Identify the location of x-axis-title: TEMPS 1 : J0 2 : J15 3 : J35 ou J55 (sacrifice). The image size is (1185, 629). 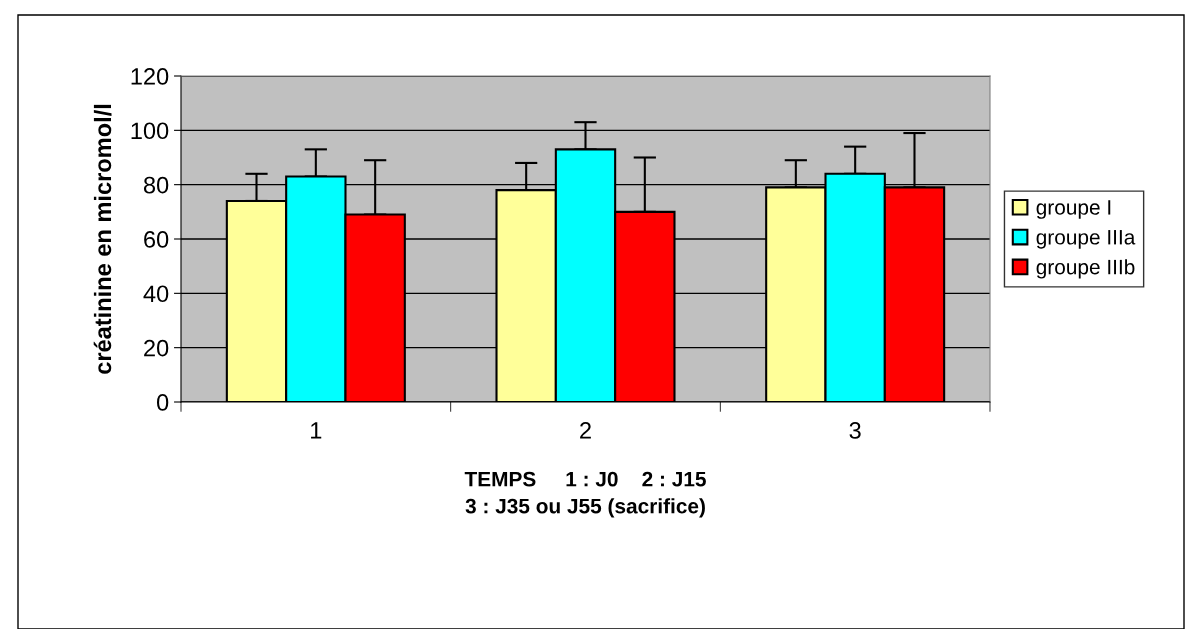
(585, 494).